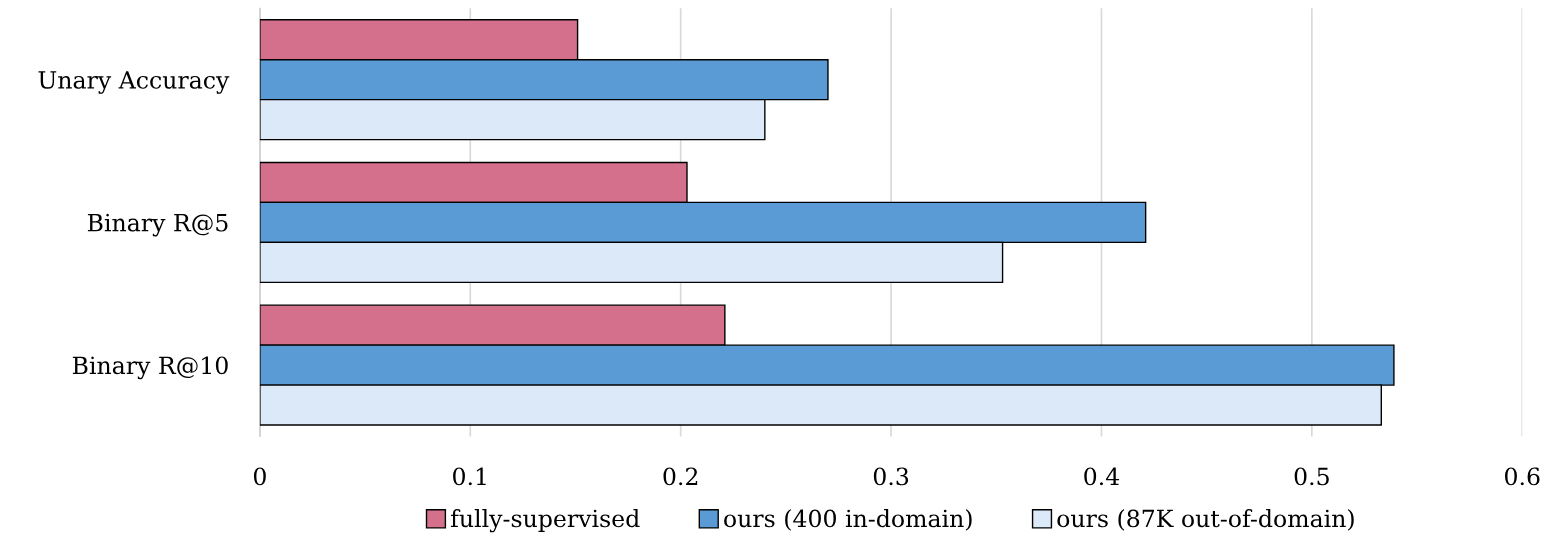 This screenshot has width=1547, height=556. What do you see at coordinates (680, 476) in the screenshot?
I see `x-tick-label: 0.2` at bounding box center [680, 476].